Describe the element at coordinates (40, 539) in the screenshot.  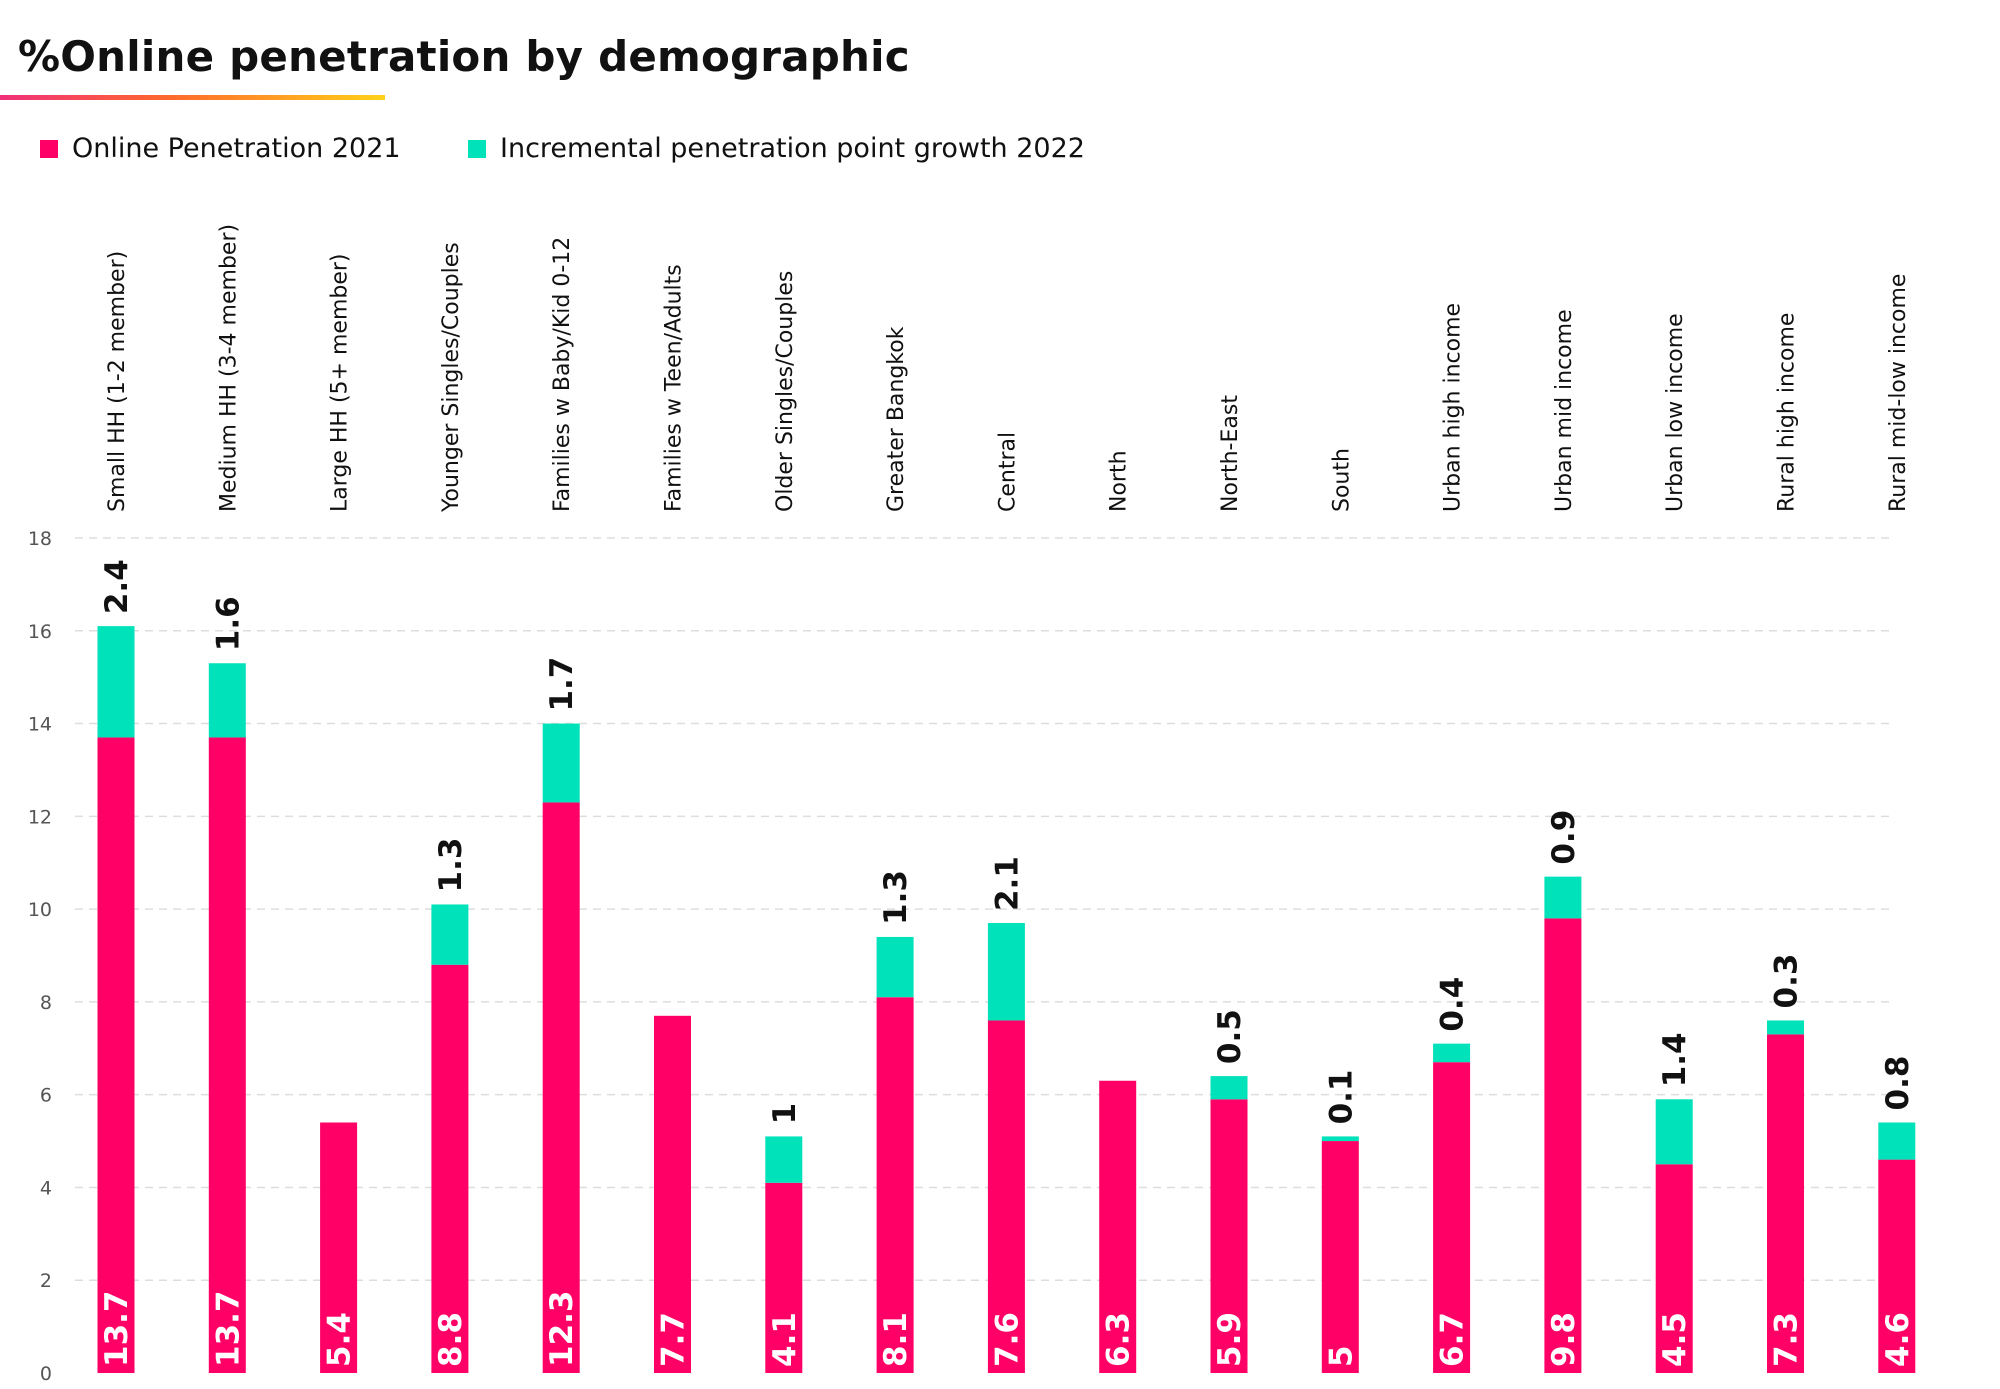
I see `y-tick-label: 18` at that location.